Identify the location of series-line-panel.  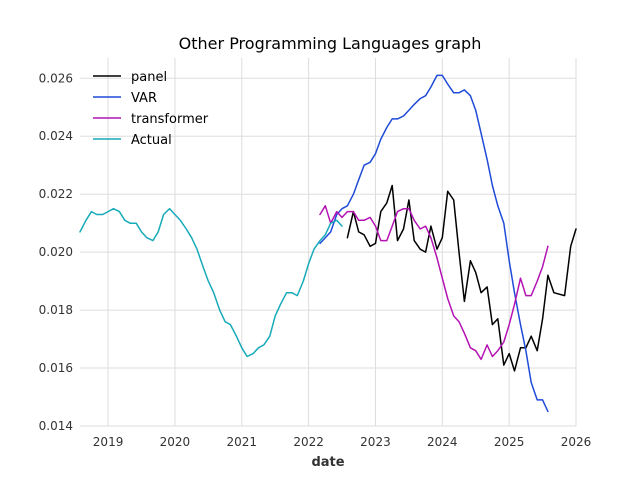
(461, 278).